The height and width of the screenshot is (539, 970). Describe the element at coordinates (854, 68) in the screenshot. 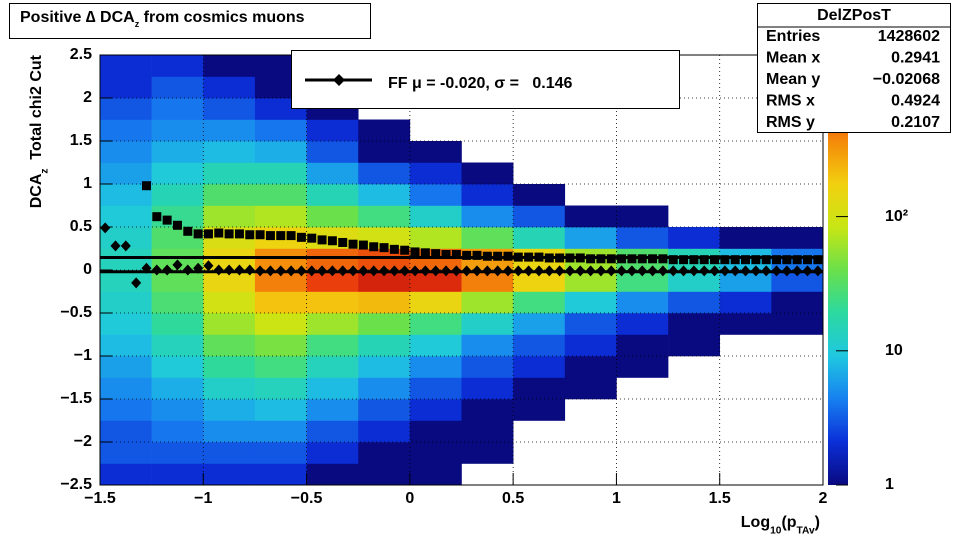

I see `stats-box` at that location.